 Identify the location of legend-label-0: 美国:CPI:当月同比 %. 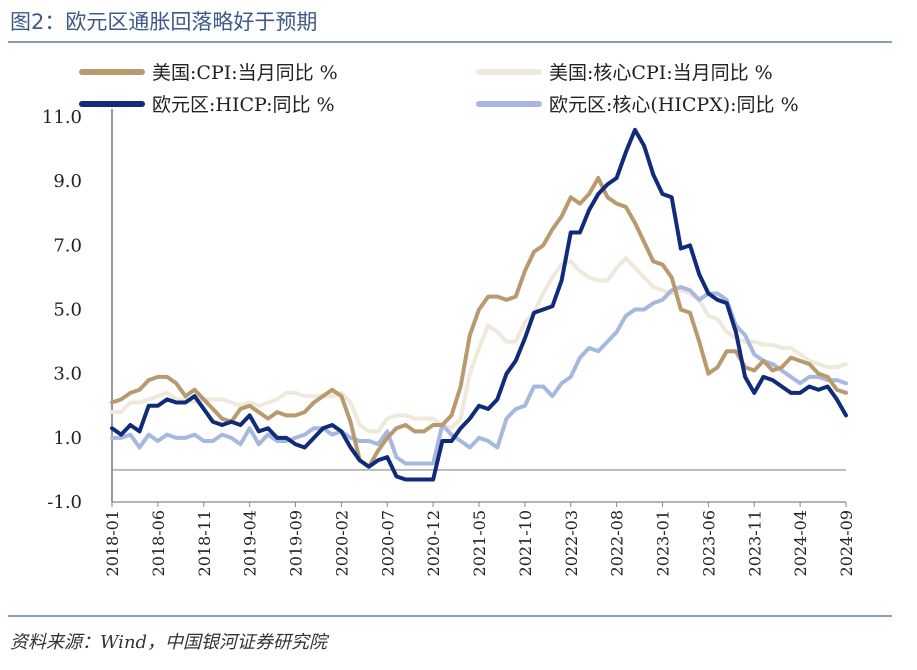
(245, 73).